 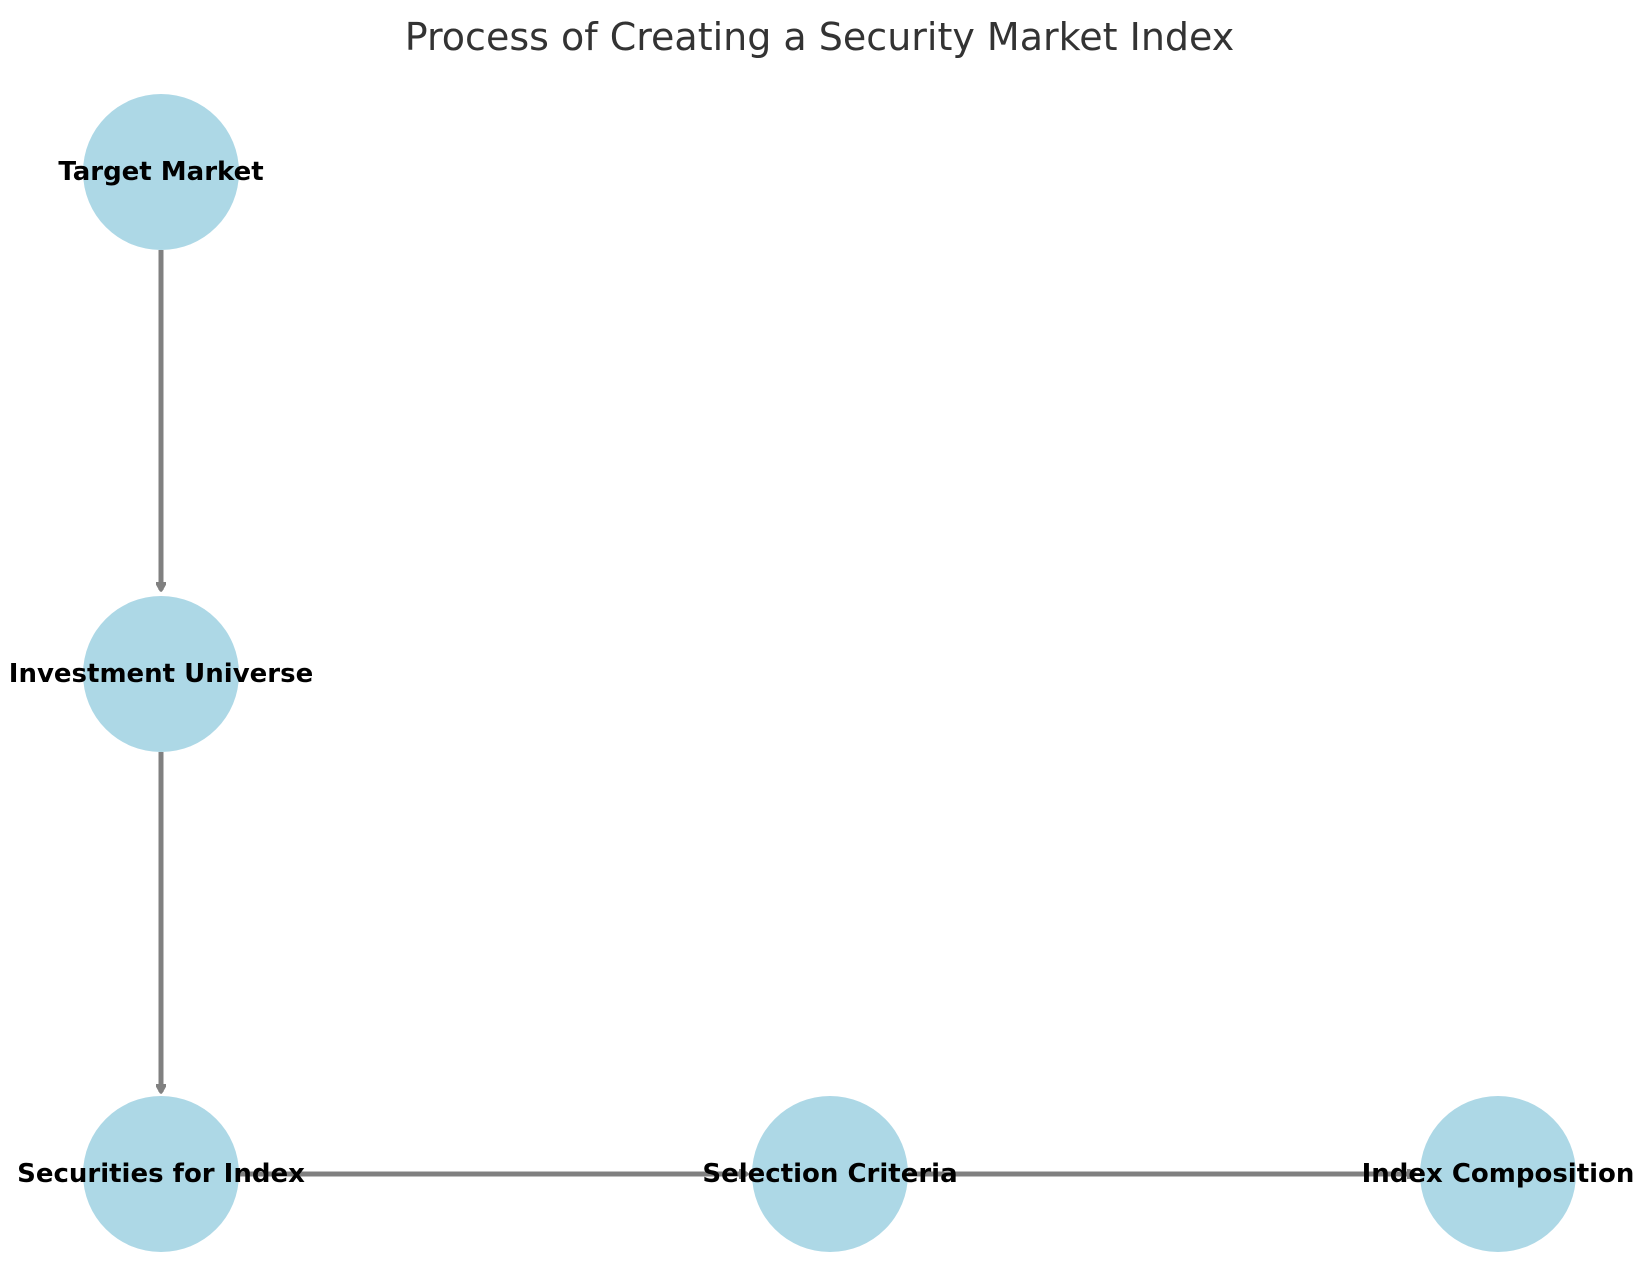 I want to click on node-label: Securities for Index, so click(x=161, y=1174).